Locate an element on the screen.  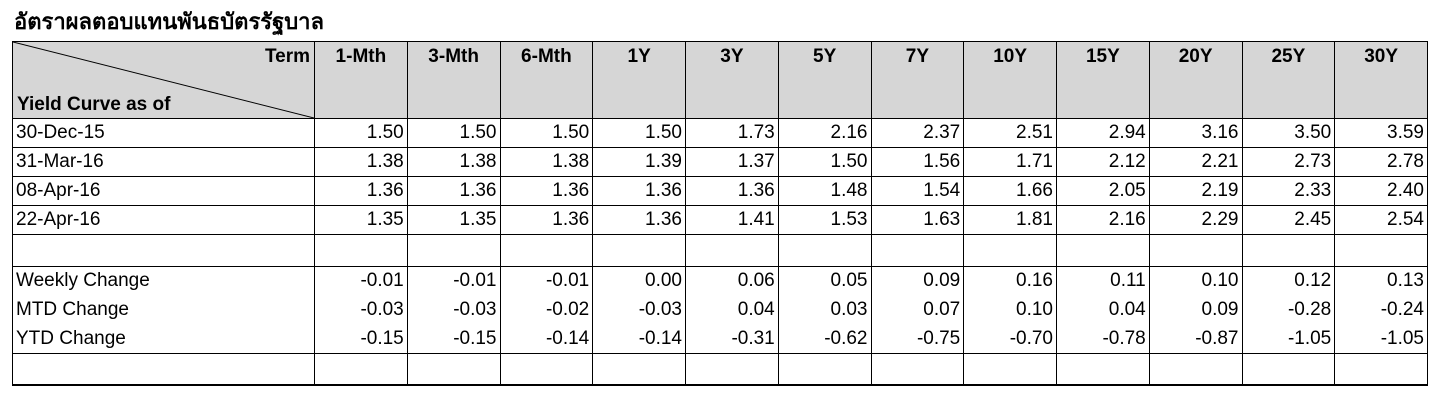
value-cell: 0.07 is located at coordinates (917, 310).